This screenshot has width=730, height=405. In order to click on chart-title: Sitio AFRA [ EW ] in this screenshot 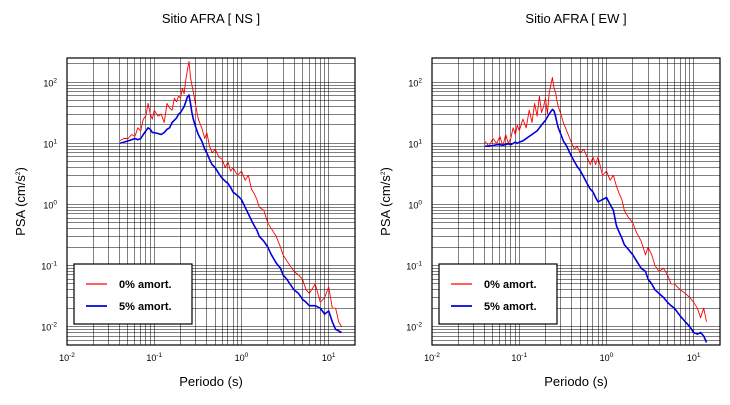, I will do `click(575, 18)`.